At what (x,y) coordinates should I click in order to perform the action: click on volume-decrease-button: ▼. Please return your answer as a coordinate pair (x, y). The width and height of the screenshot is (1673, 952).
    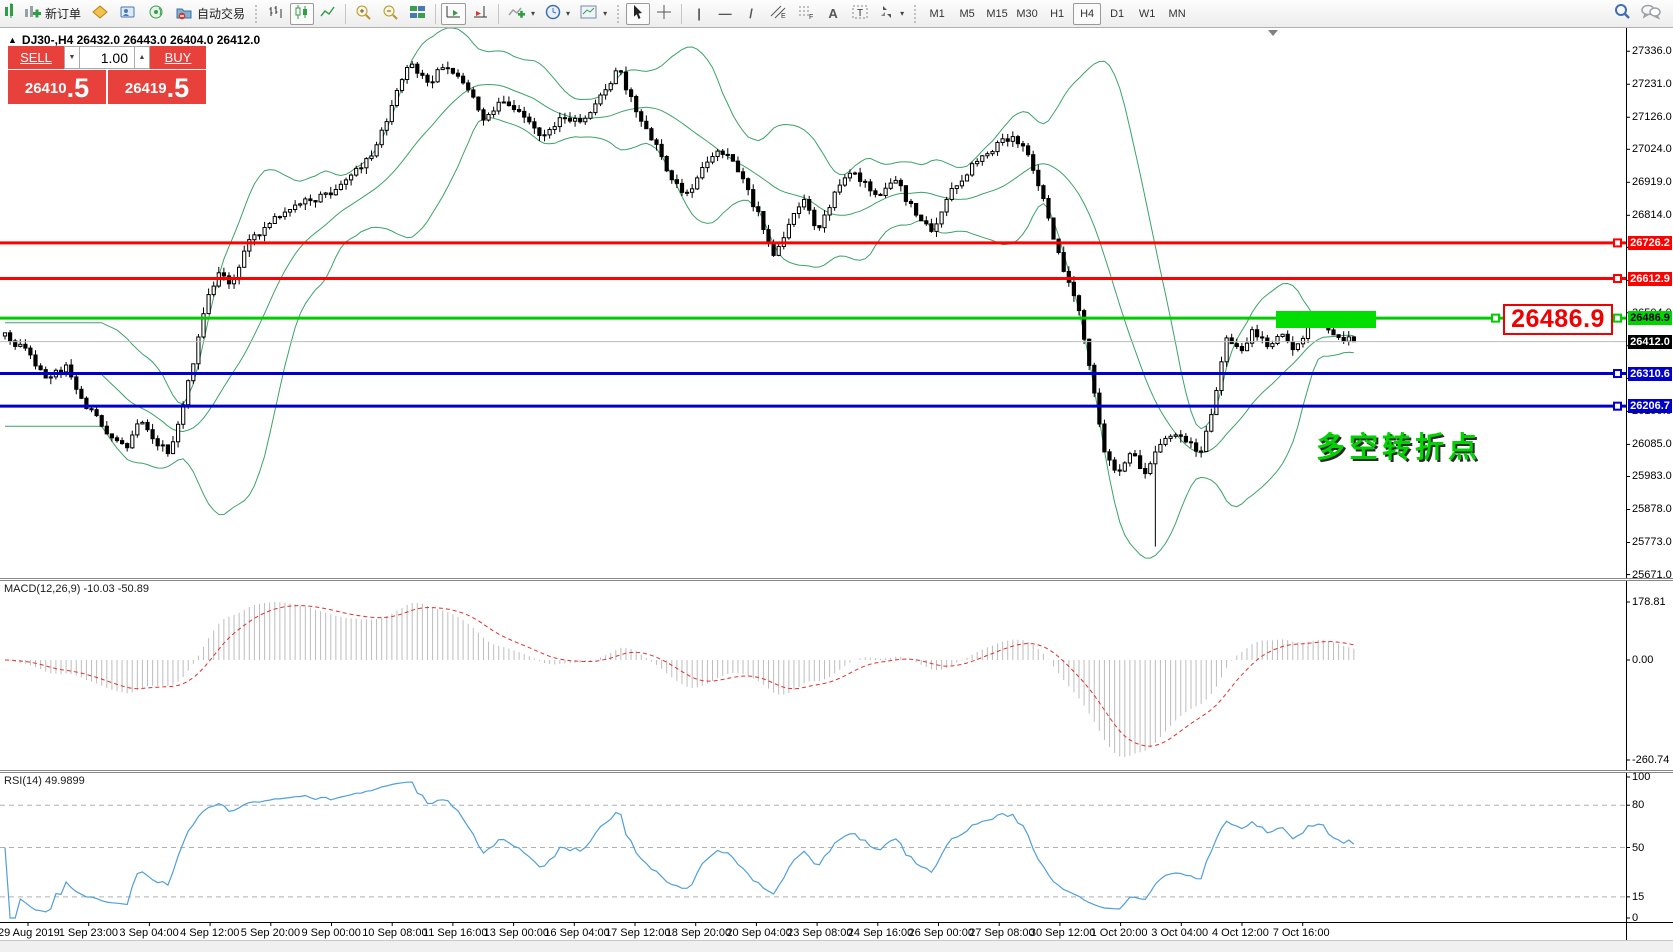
    Looking at the image, I should click on (72, 57).